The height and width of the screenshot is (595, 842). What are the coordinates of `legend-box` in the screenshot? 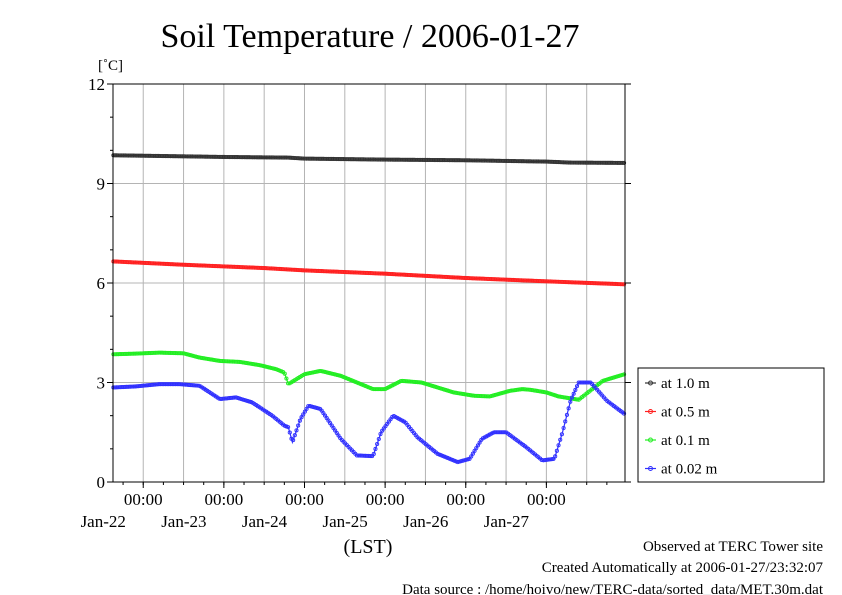 It's located at (731, 425).